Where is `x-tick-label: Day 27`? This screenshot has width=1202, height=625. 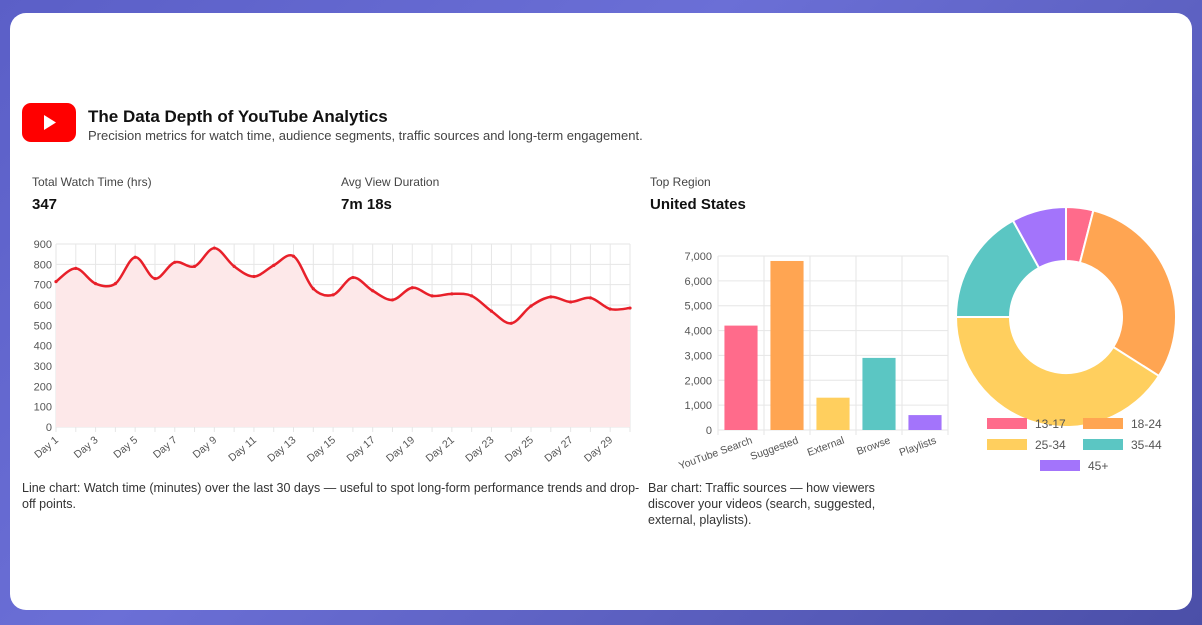
x-tick-label: Day 27 is located at coordinates (558, 449).